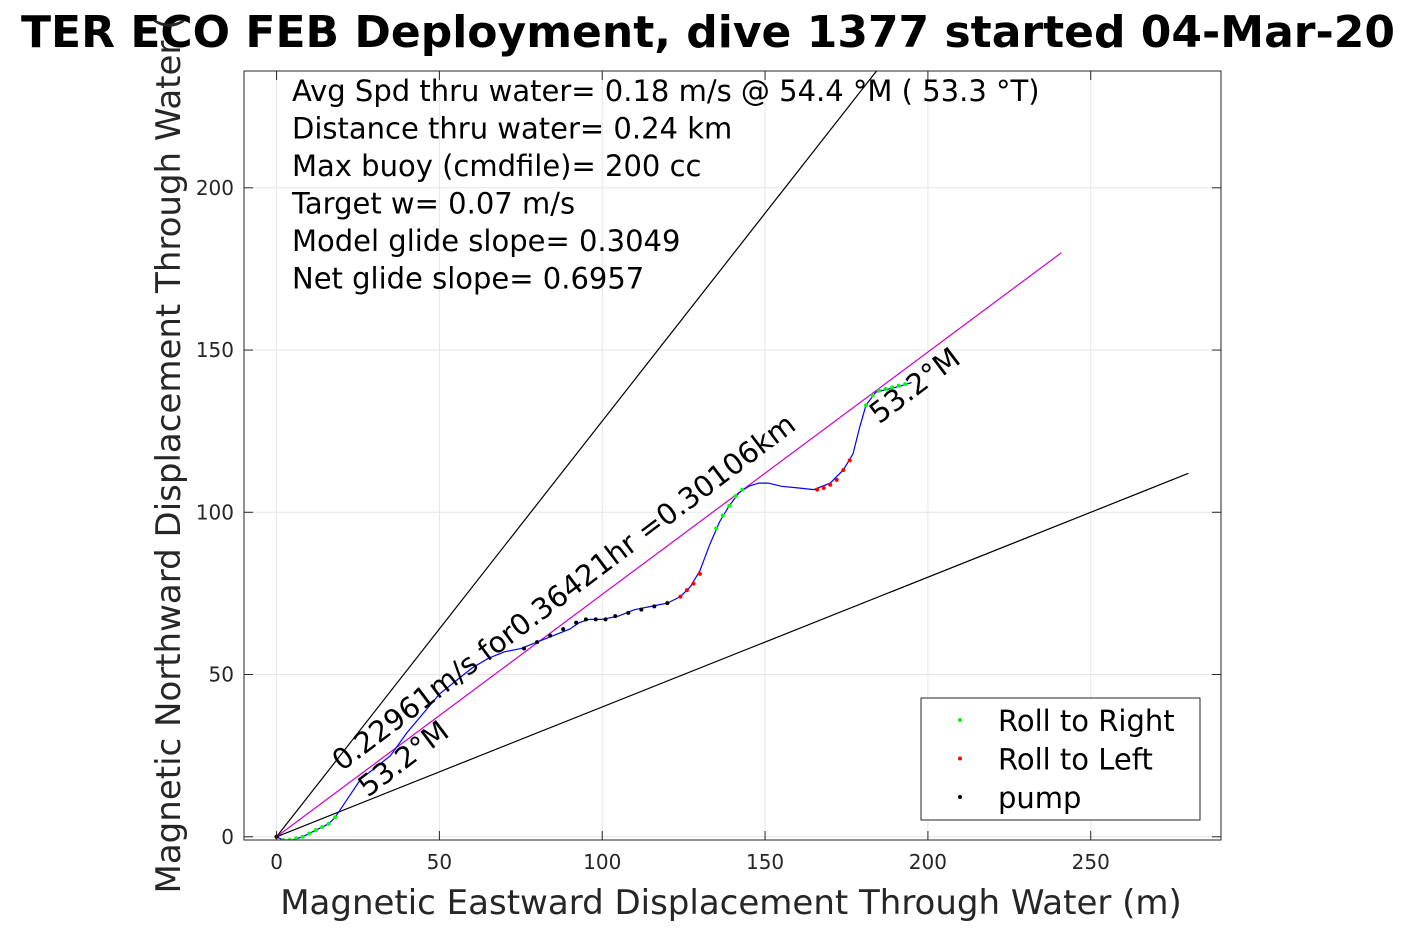 The width and height of the screenshot is (1417, 945). What do you see at coordinates (276, 862) in the screenshot?
I see `x-tick-label: 0` at bounding box center [276, 862].